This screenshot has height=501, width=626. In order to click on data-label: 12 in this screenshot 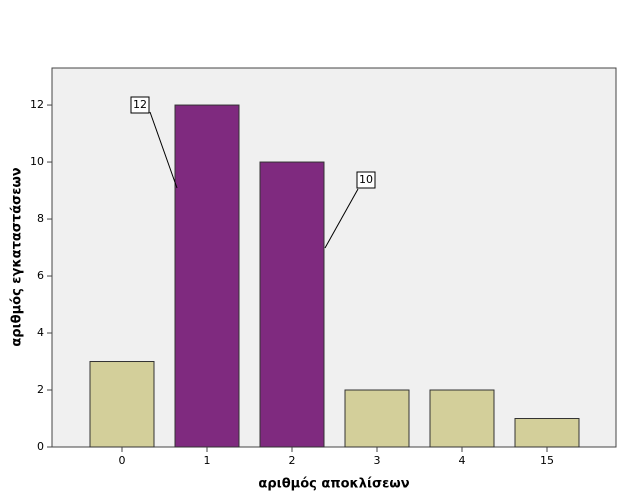, I will do `click(140, 104)`.